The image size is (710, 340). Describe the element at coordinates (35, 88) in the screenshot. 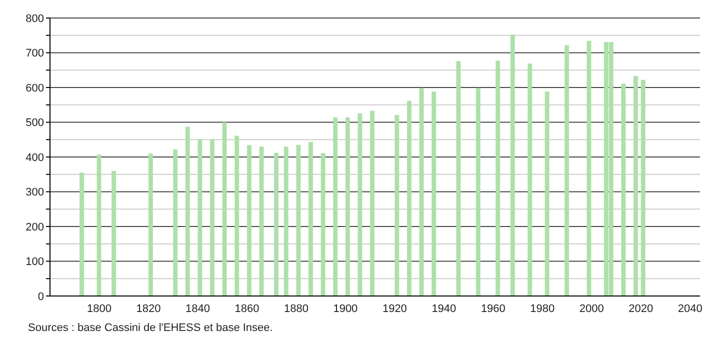

I see `y-tick-label: 600` at that location.